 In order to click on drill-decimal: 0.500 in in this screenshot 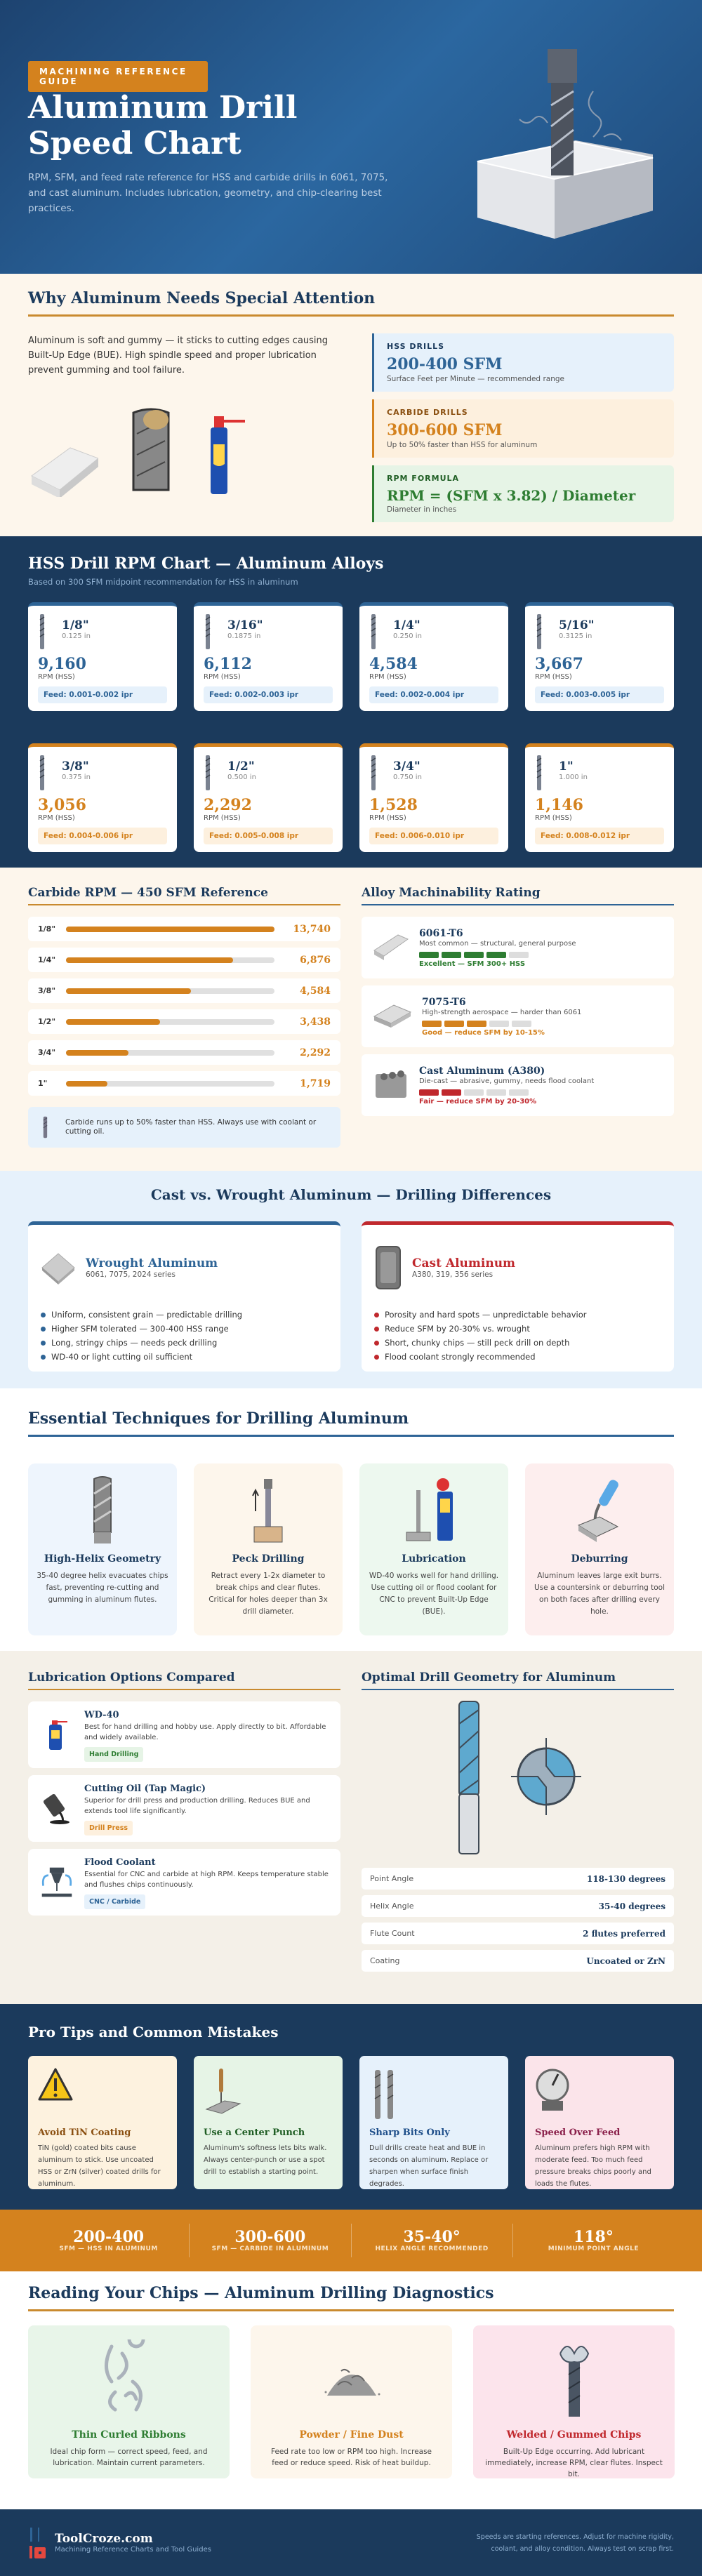, I will do `click(241, 778)`.